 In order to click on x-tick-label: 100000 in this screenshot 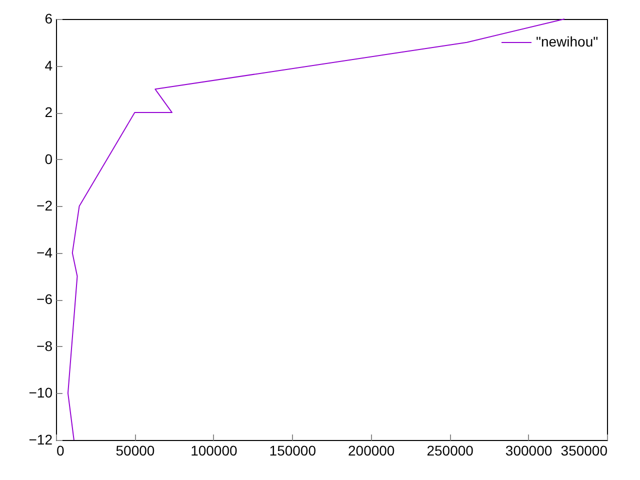, I will do `click(214, 450)`.